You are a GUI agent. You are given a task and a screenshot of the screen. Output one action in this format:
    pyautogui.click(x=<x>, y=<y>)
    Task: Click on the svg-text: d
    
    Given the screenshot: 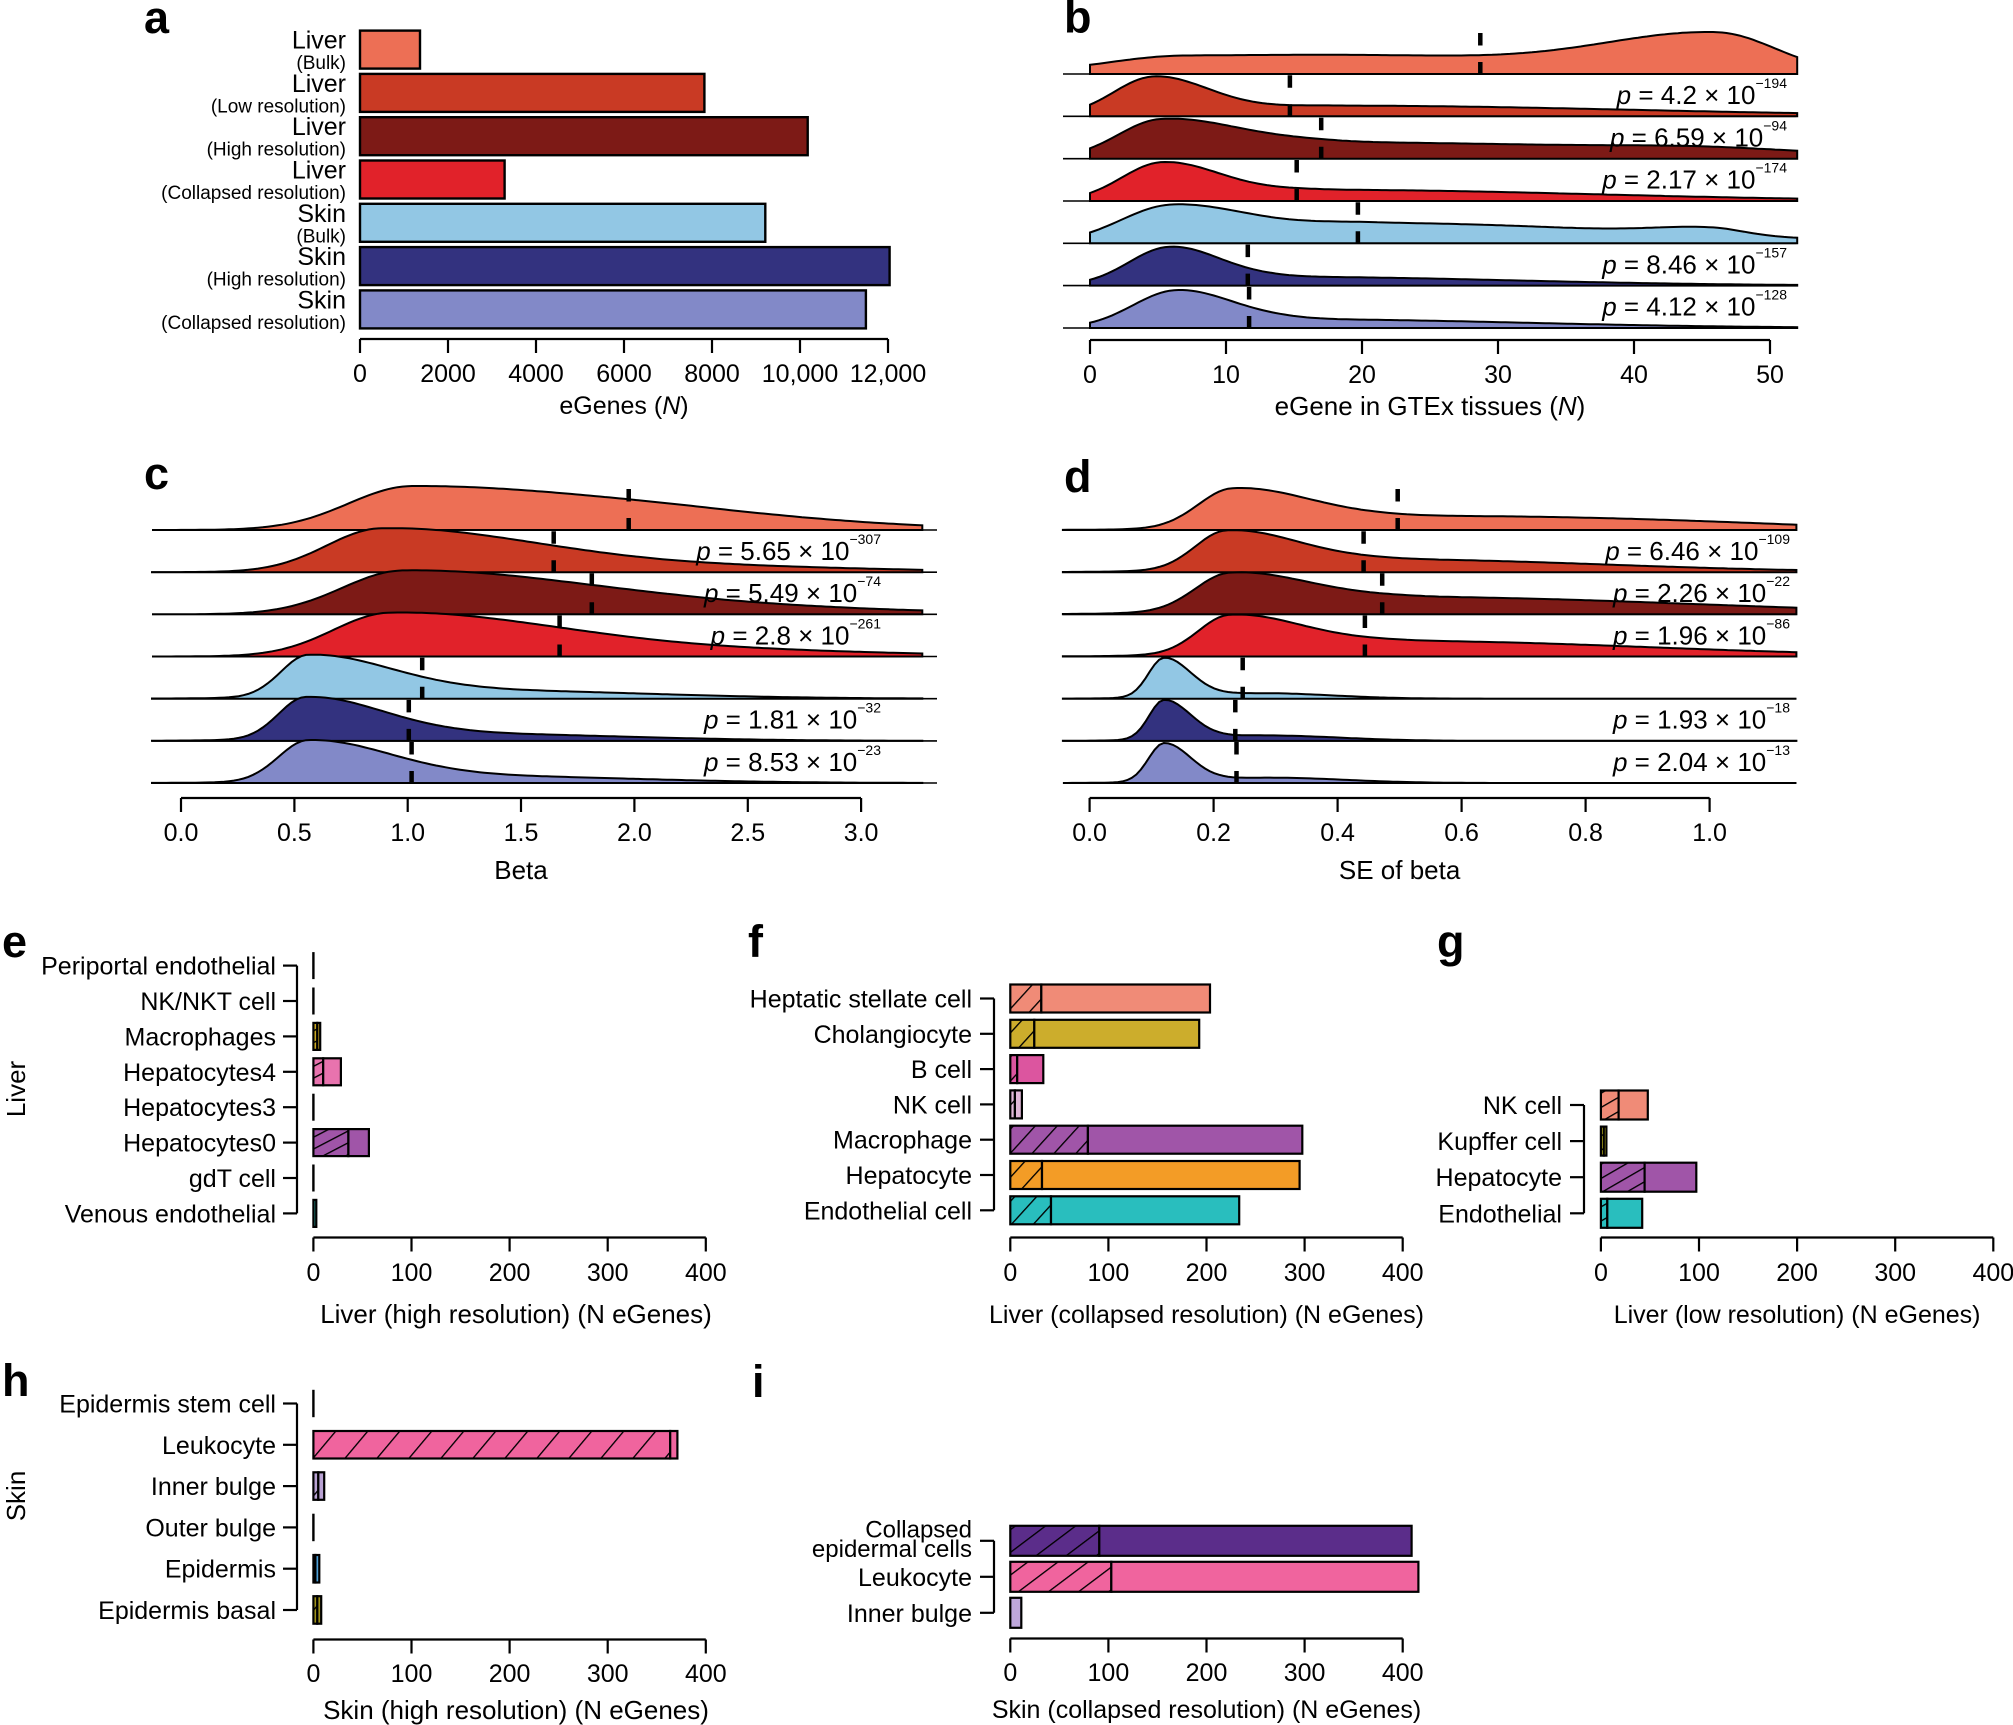 What is the action you would take?
    pyautogui.click(x=1078, y=476)
    